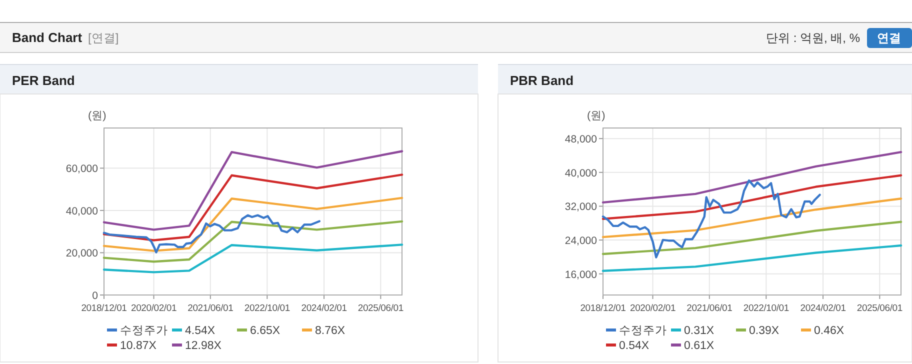  Describe the element at coordinates (889, 38) in the screenshot. I see `text: 연결` at that location.